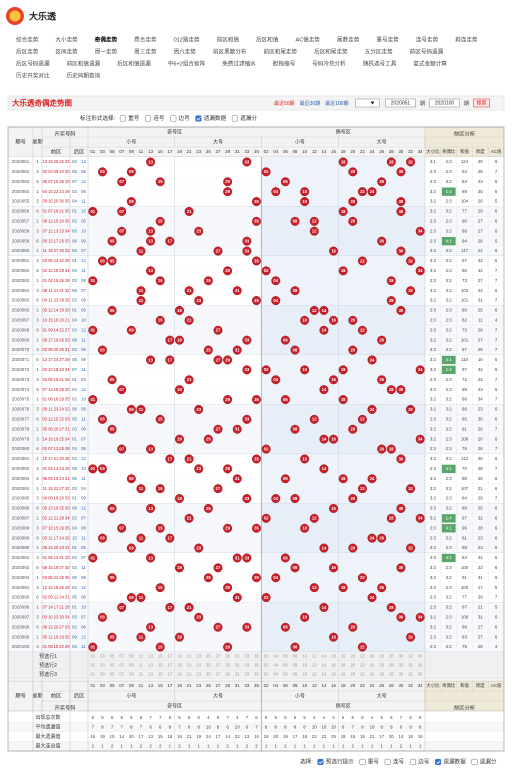 This screenshot has width=512, height=775. Describe the element at coordinates (145, 51) in the screenshot. I see `nav-link: 周三走势` at that location.